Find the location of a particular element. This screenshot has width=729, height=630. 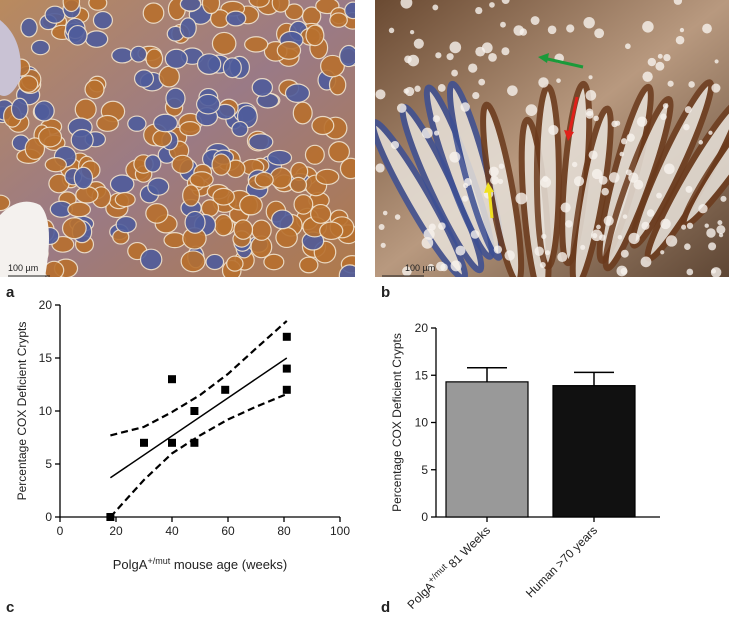

x-tick-label: 60 is located at coordinates (228, 531).